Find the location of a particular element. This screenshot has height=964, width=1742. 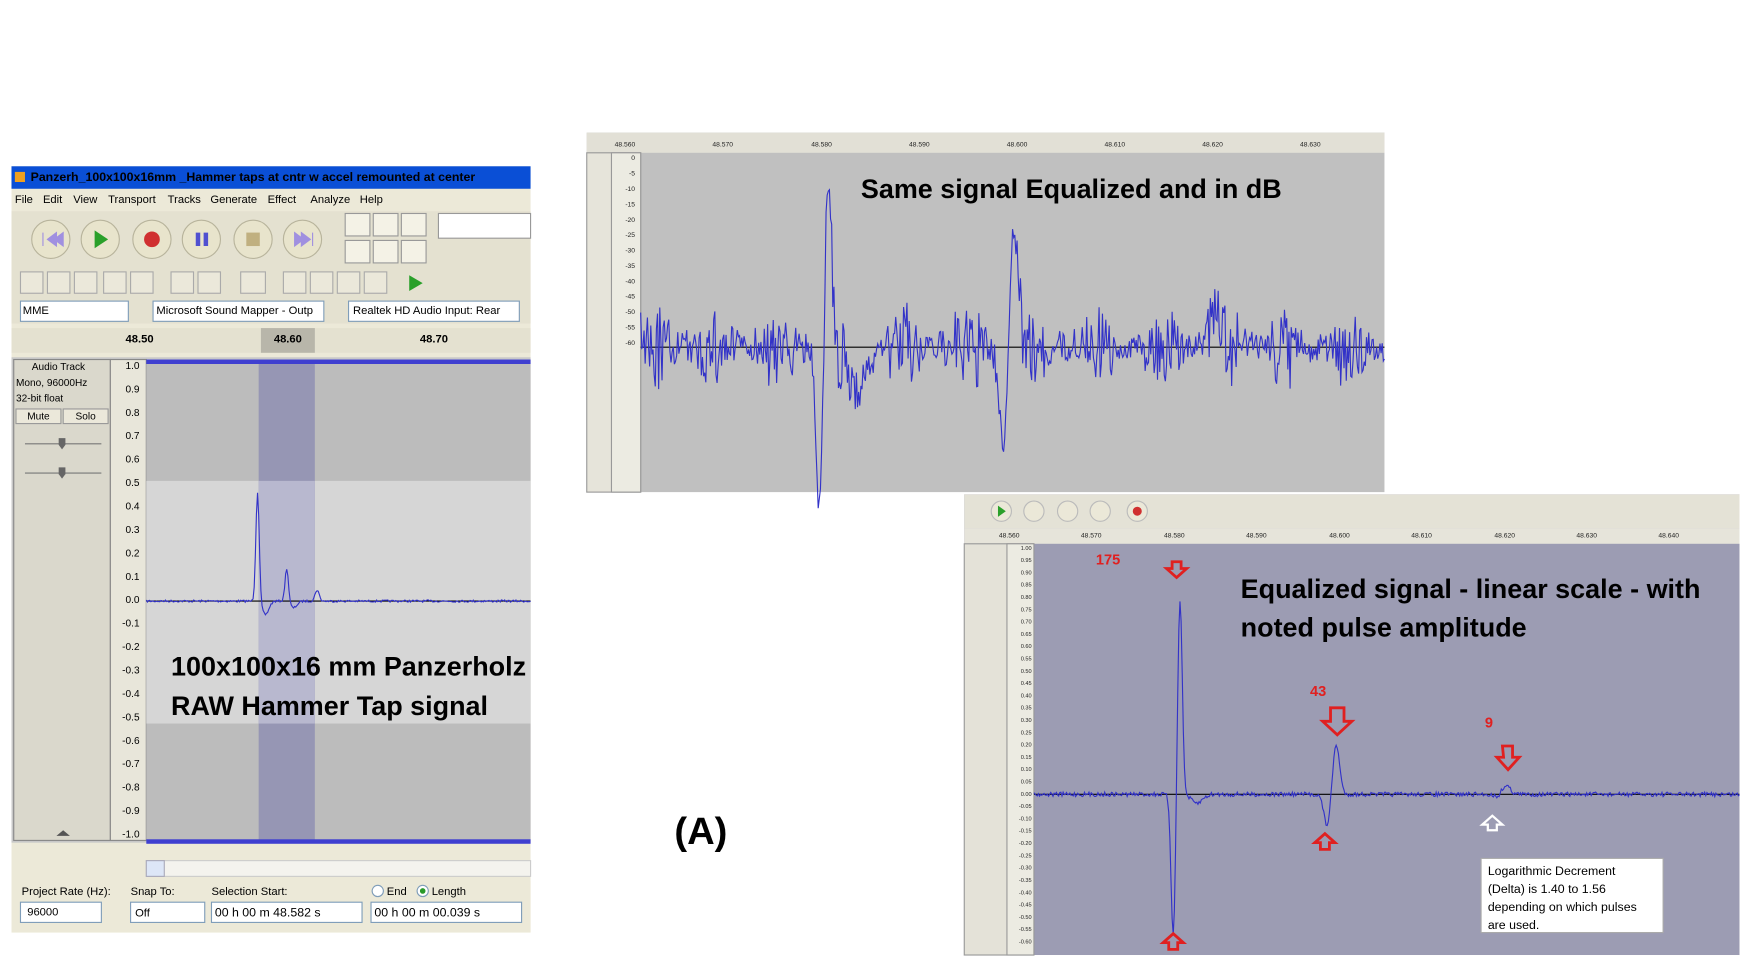

output-select is located at coordinates (238, 311).